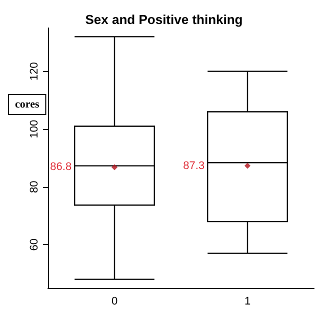 The image size is (320, 320). What do you see at coordinates (164, 19) in the screenshot?
I see `chart-title: Sex and Positive thinking` at bounding box center [164, 19].